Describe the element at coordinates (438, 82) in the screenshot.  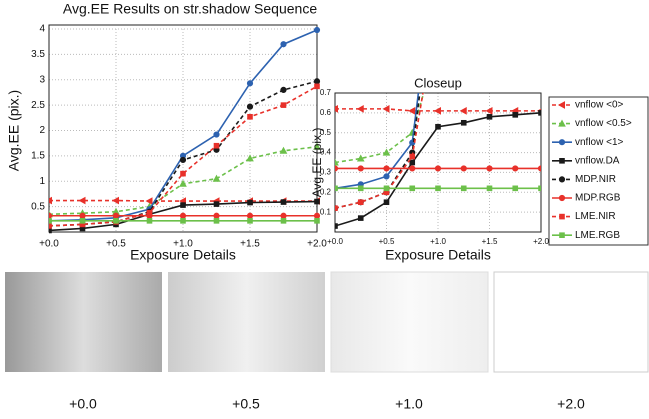
I see `chart-title: Closeup` at that location.